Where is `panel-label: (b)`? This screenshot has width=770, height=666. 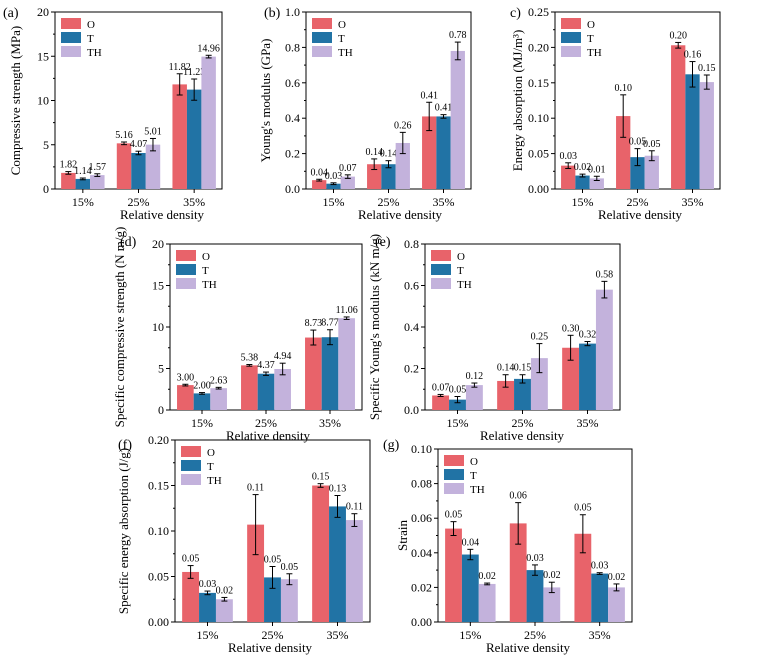
panel-label: (b) is located at coordinates (272, 13).